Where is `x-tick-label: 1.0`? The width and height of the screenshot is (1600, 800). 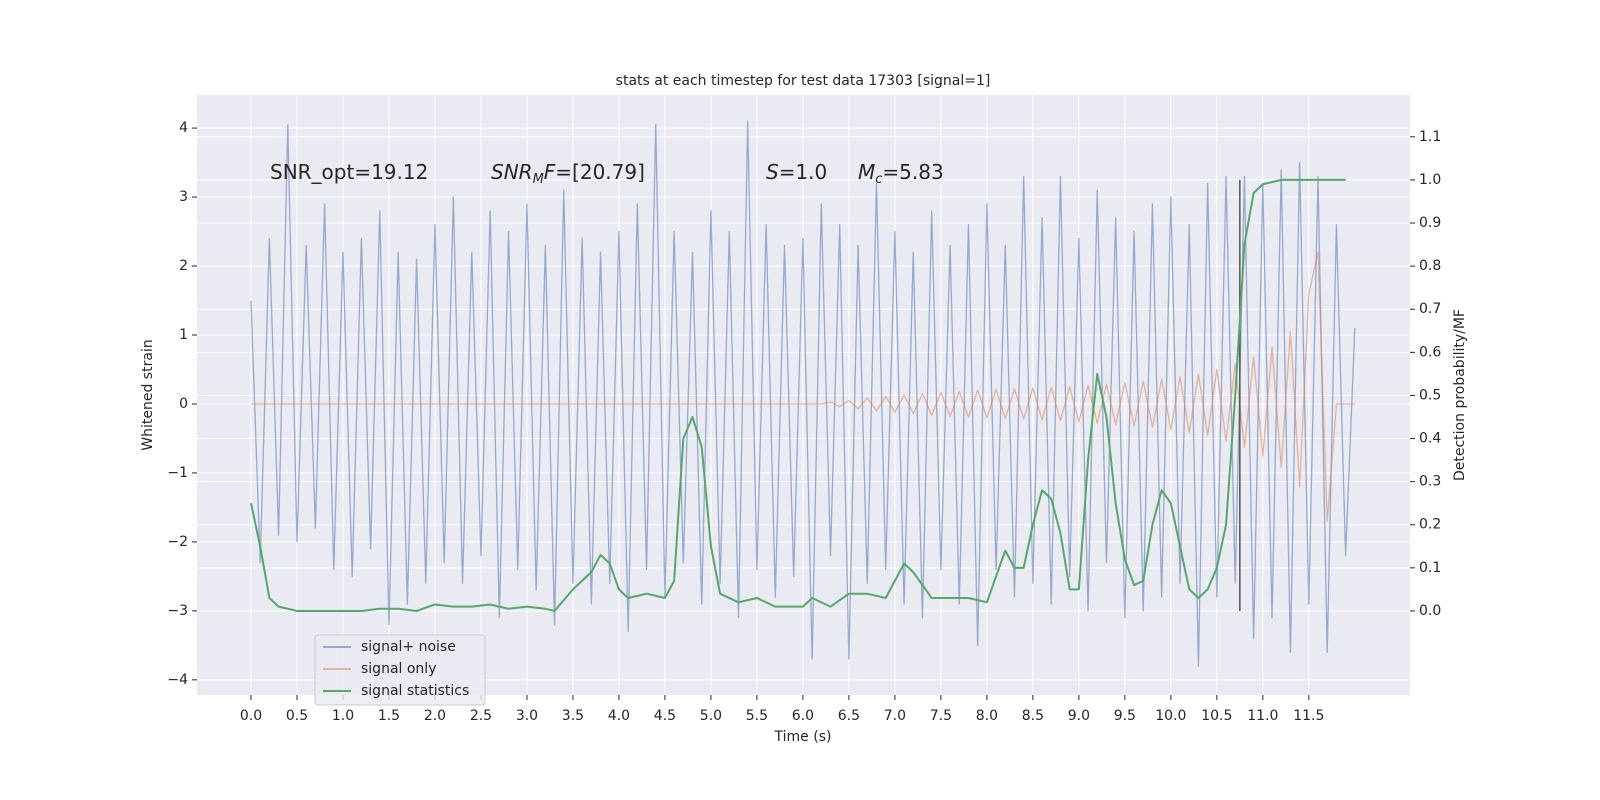 x-tick-label: 1.0 is located at coordinates (343, 716).